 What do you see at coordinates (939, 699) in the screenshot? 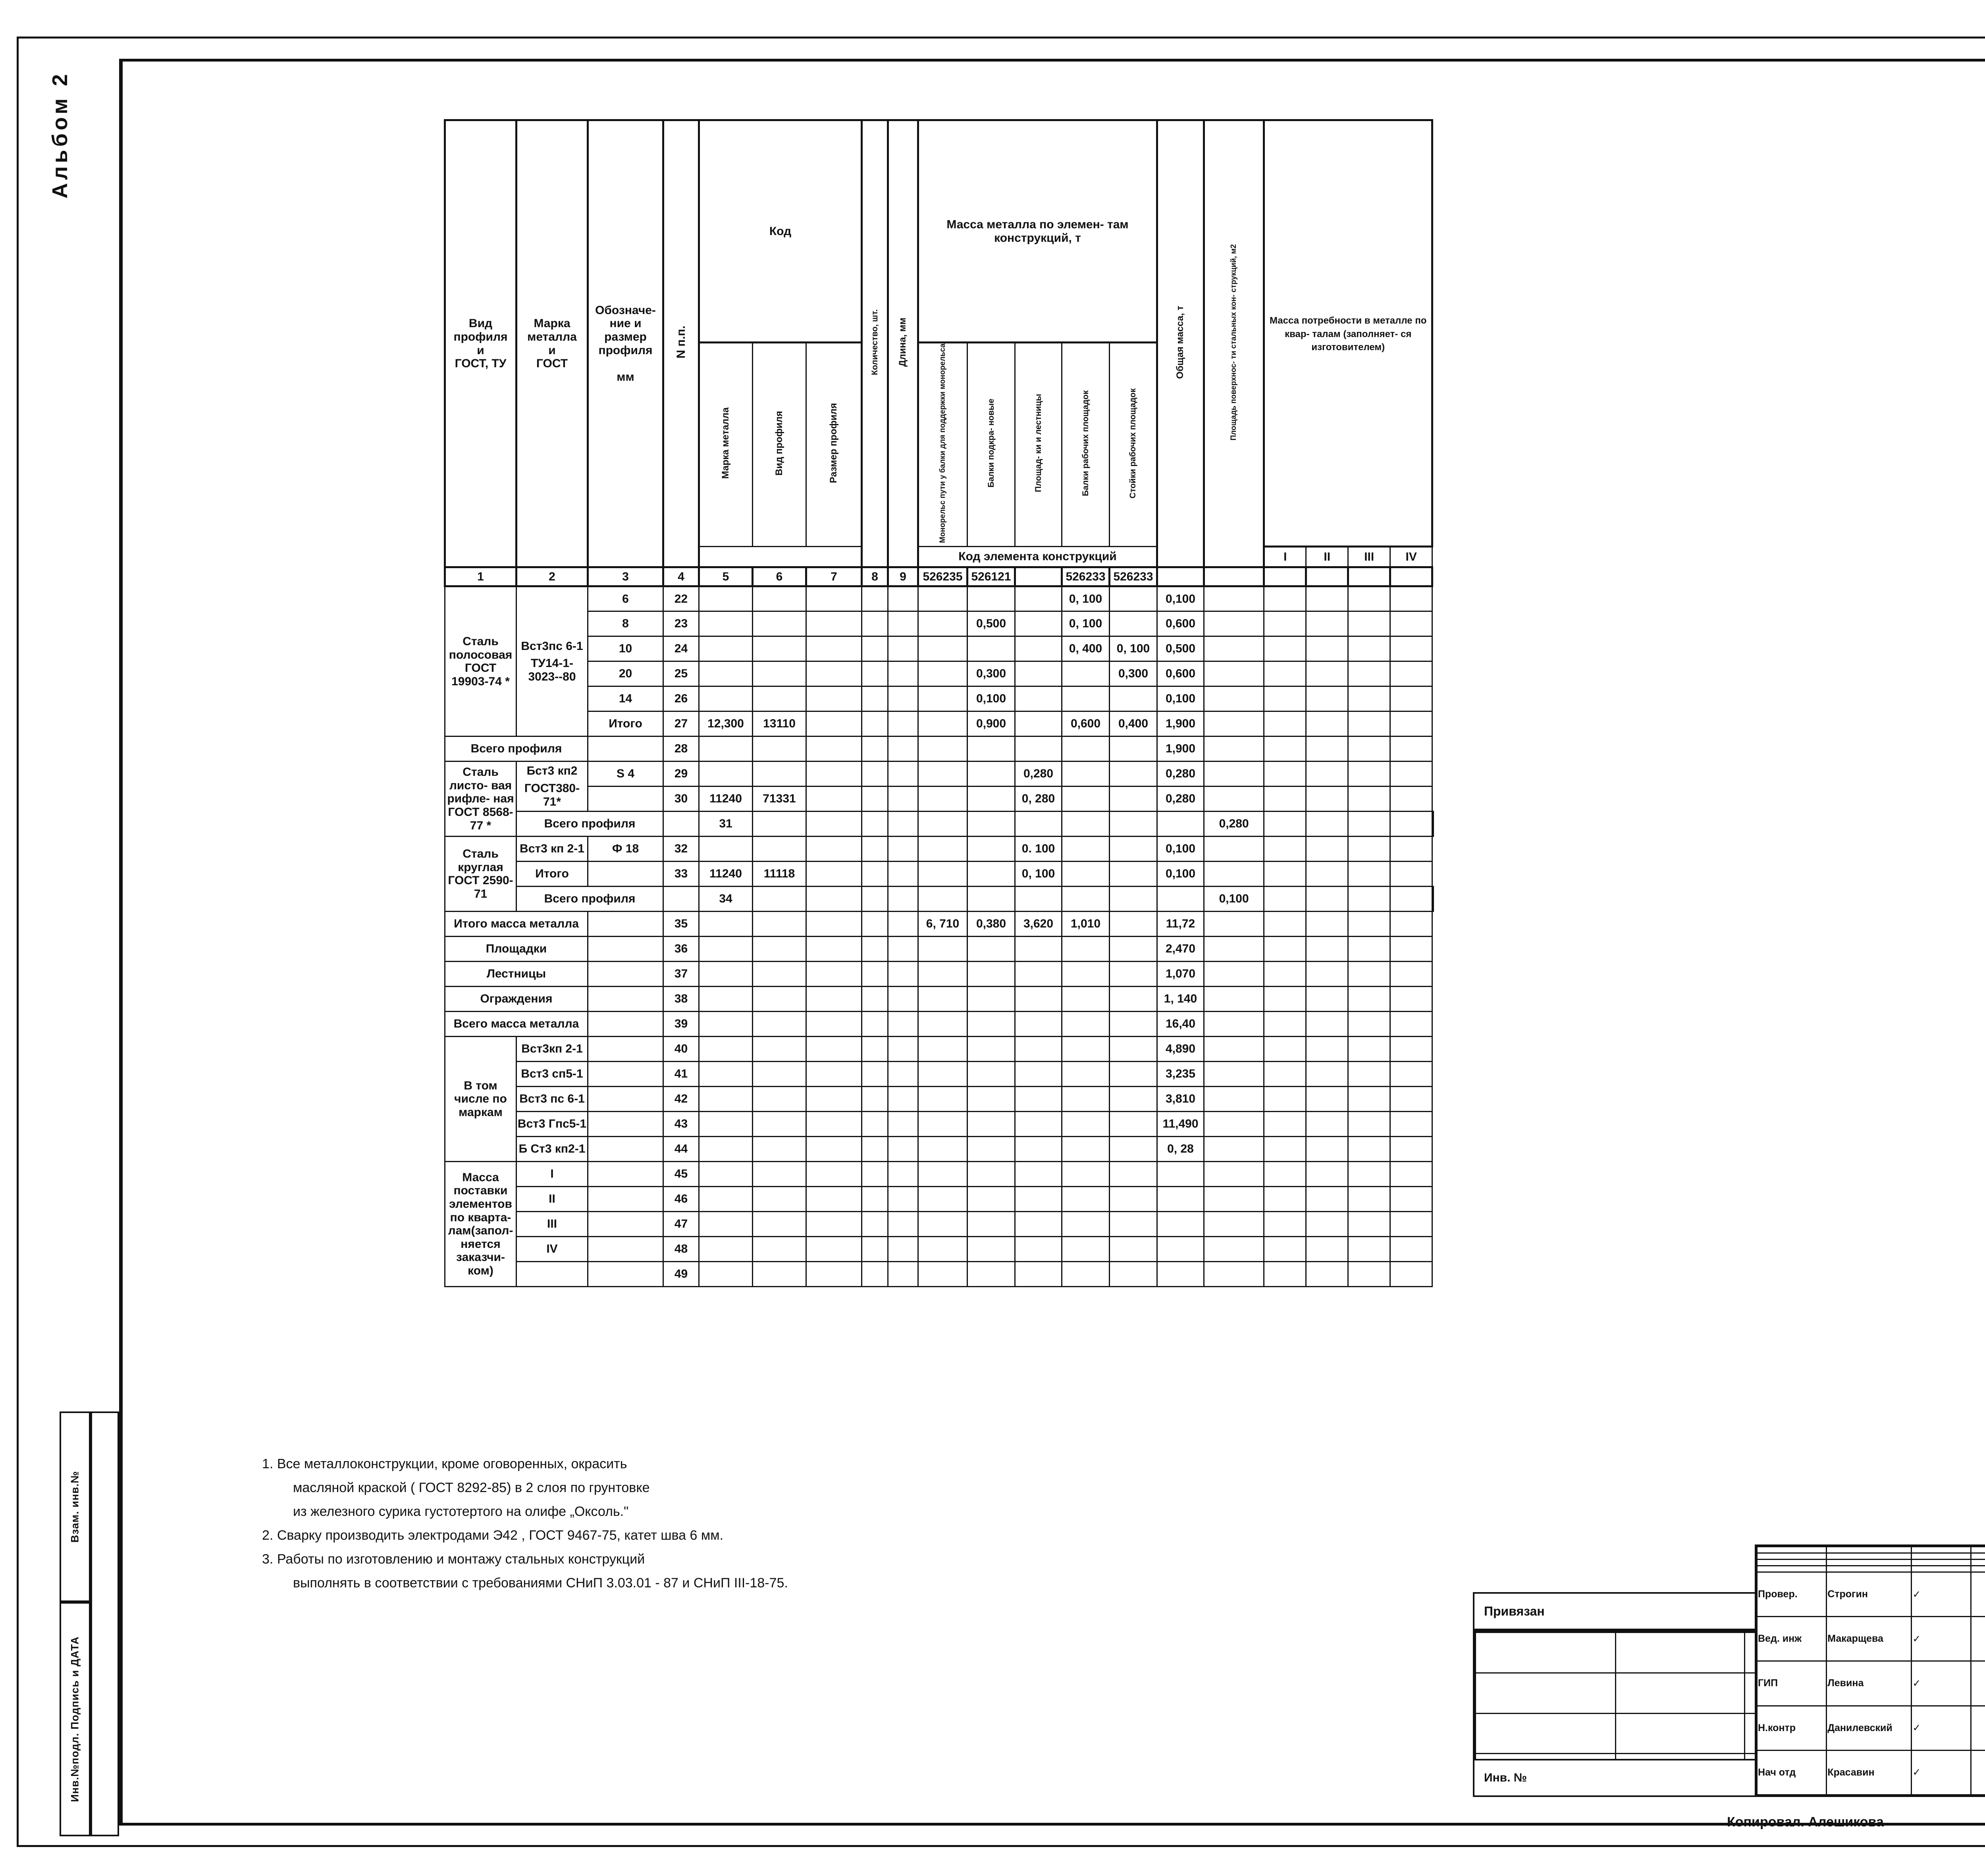
I see `table-row: 14 26 0,100 0,100` at bounding box center [939, 699].